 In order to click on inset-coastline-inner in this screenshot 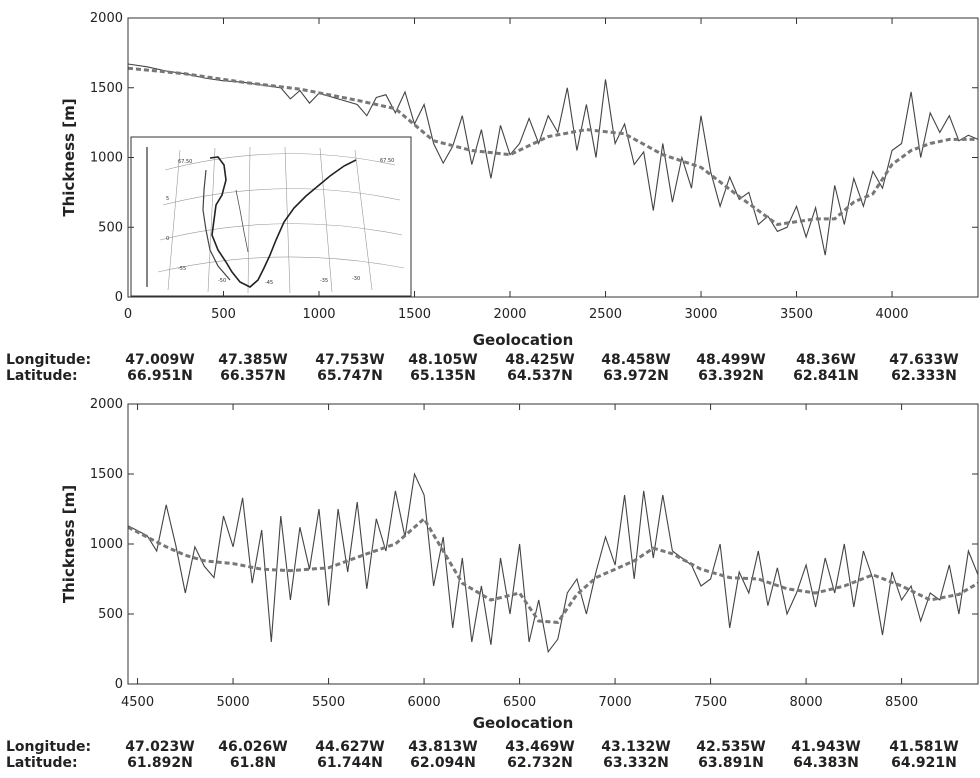, I will do `click(216, 225)`.